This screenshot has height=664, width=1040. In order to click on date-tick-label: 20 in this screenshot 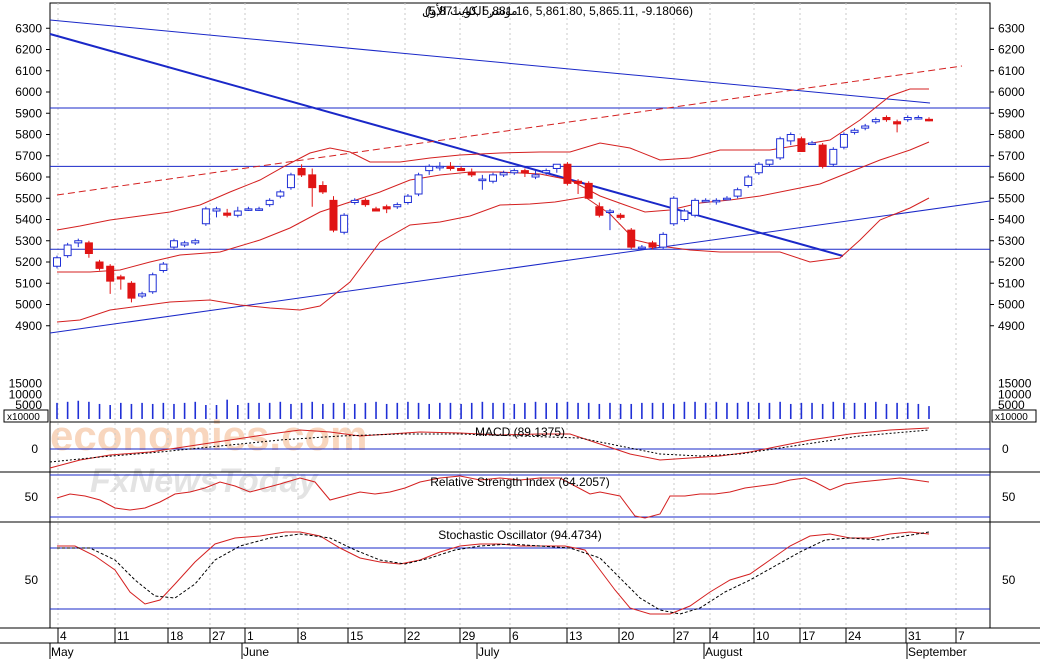, I will do `click(628, 636)`.